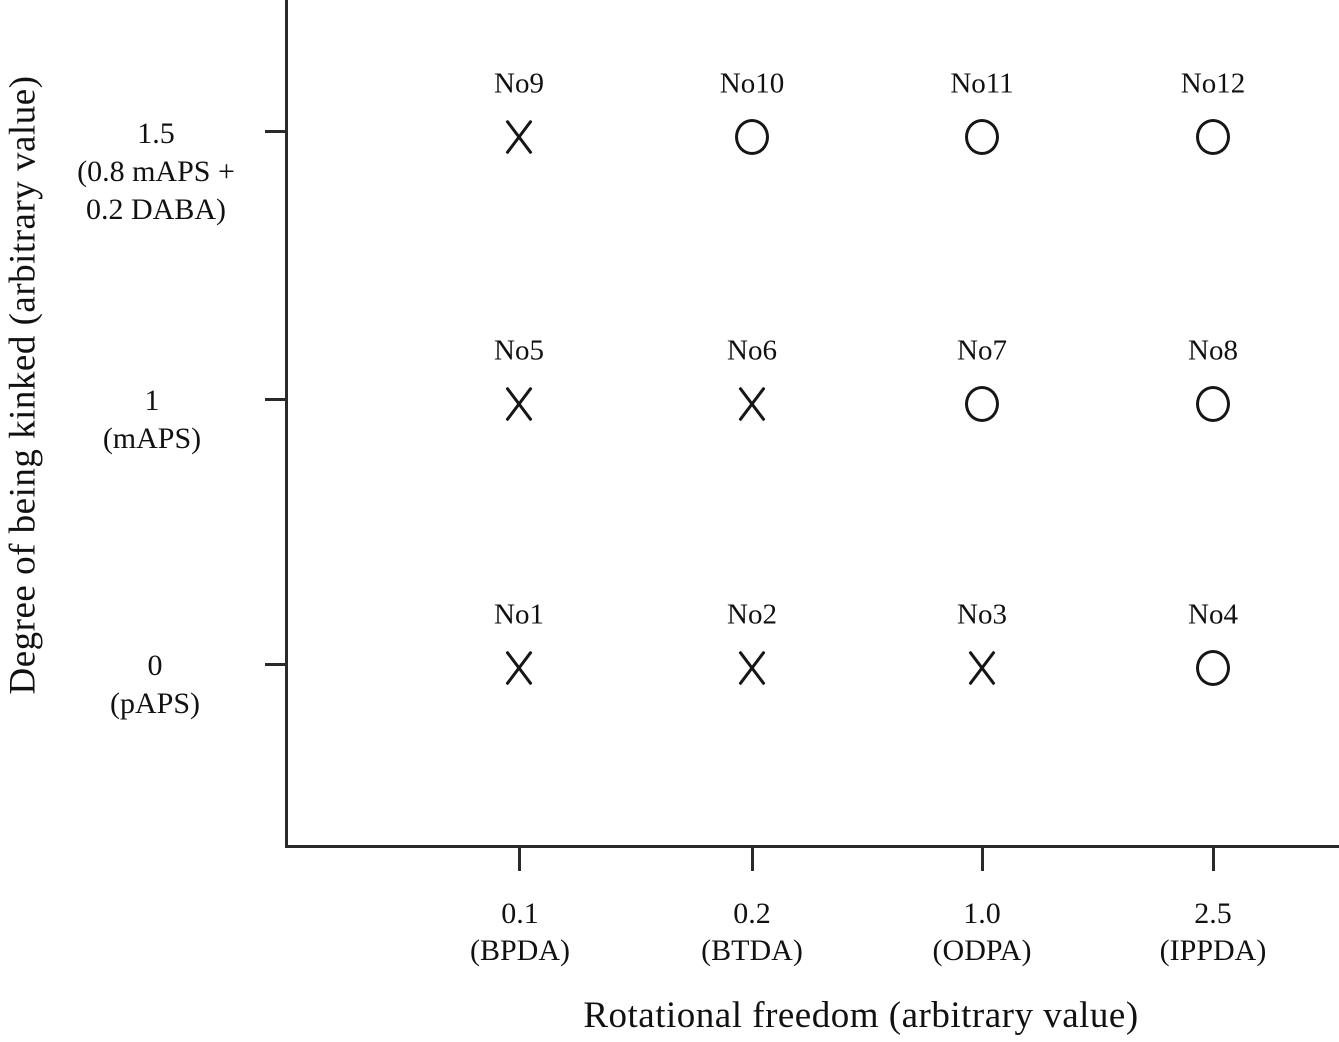  Describe the element at coordinates (982, 350) in the screenshot. I see `point-label: No7` at that location.